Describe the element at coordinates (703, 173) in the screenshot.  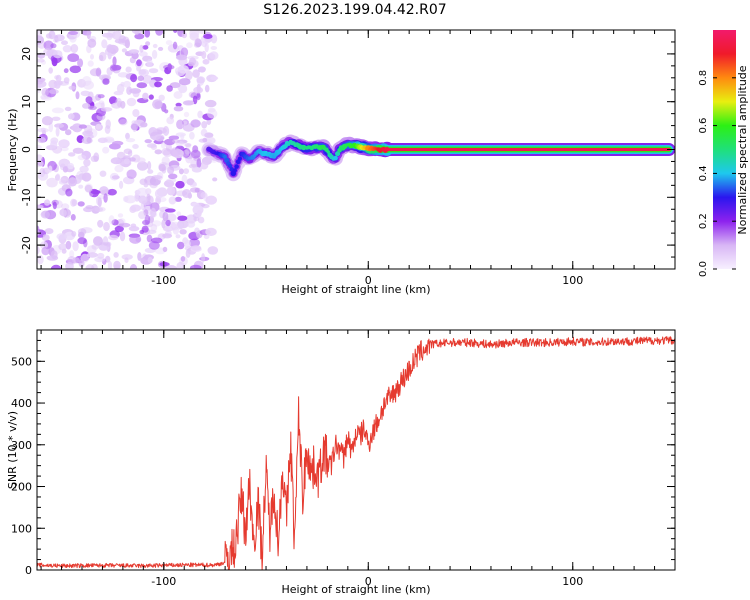
I see `colorbar-tick-label: 0.4` at that location.